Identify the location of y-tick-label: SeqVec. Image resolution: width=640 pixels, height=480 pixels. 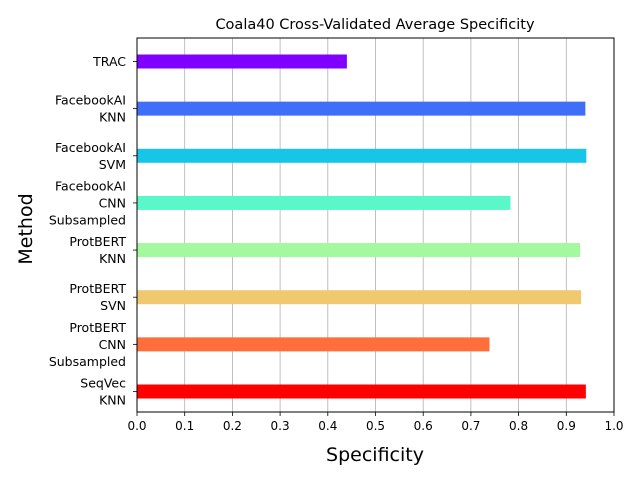
(103, 383).